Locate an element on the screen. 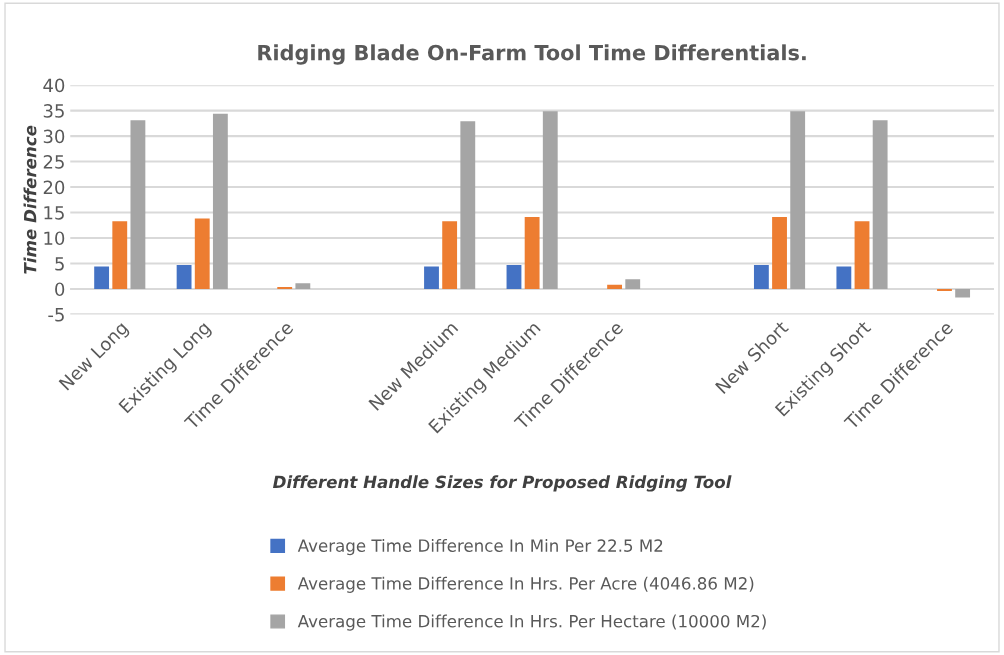 This screenshot has width=1004, height=655. y-tick-label: 20 is located at coordinates (54, 187).